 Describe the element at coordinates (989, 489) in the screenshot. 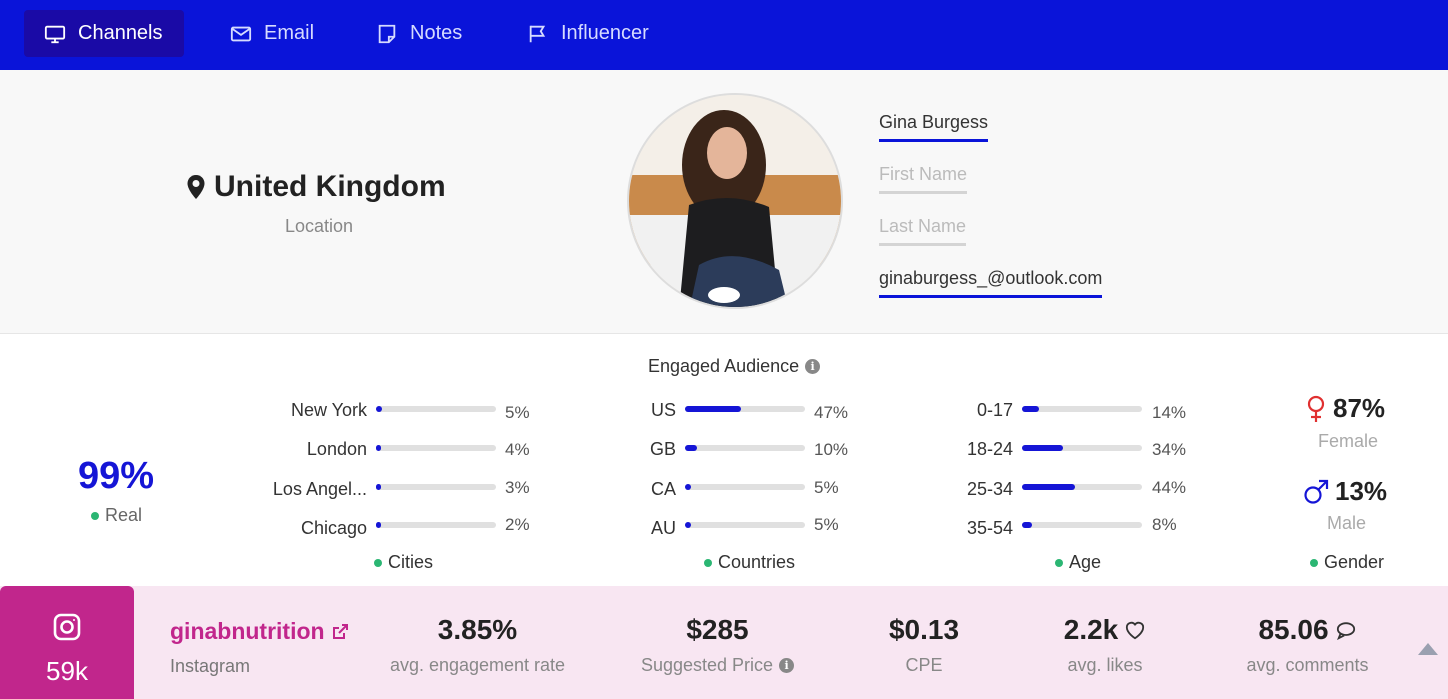

I see `age-label: 25-34` at that location.